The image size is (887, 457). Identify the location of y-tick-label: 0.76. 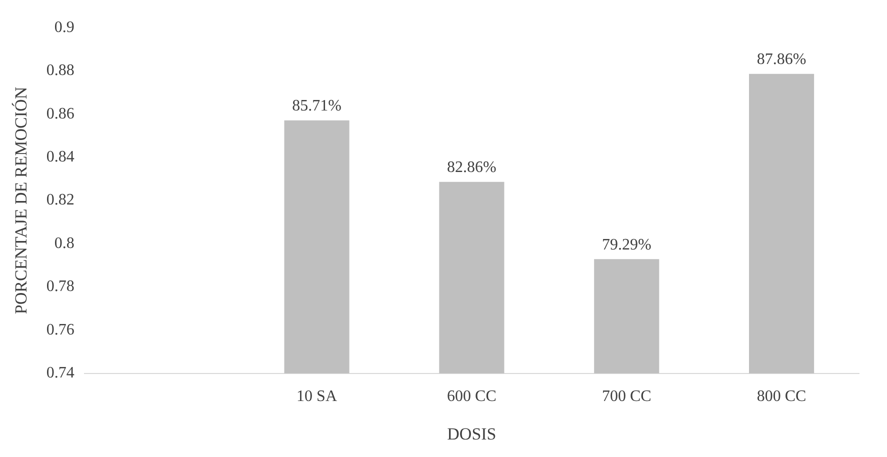
(60, 329).